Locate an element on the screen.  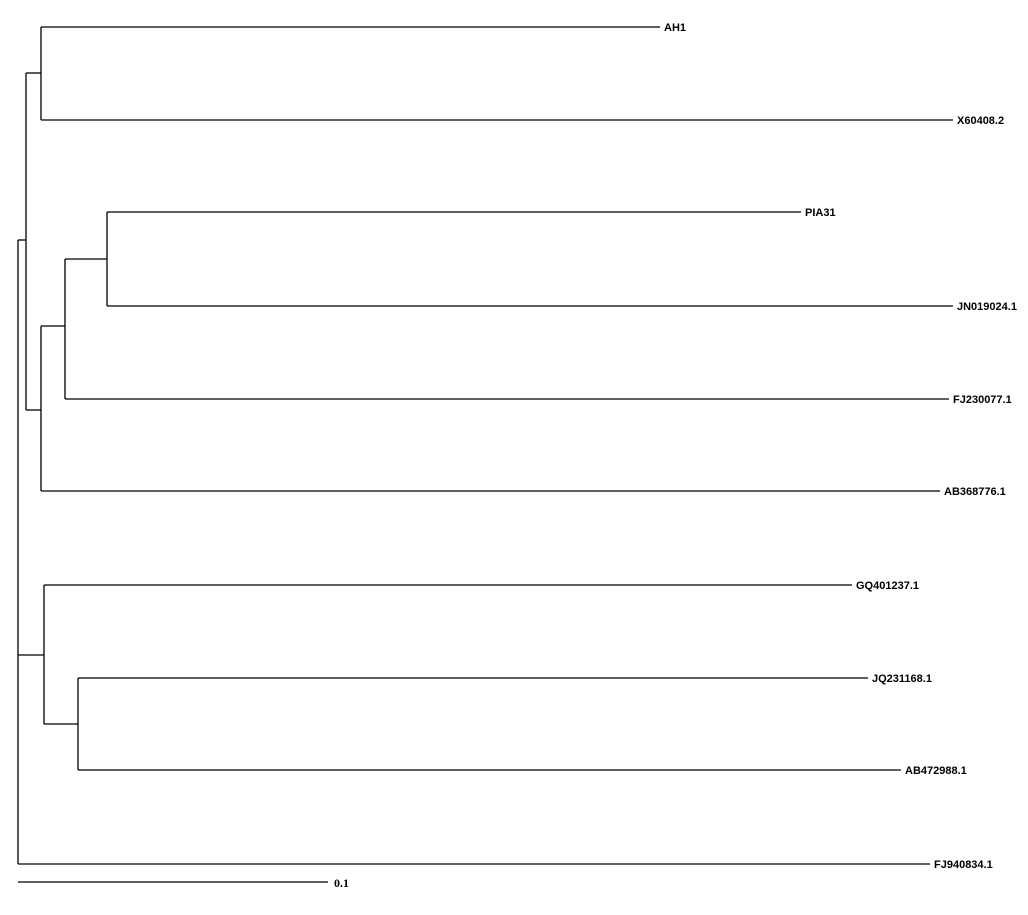
leaf-label-jn019024: JN019024.1 is located at coordinates (987, 307).